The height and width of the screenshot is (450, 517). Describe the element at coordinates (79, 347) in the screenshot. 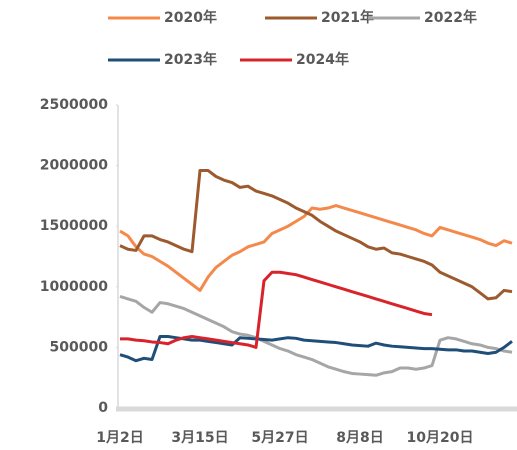

I see `y-tick-label: 500000` at that location.